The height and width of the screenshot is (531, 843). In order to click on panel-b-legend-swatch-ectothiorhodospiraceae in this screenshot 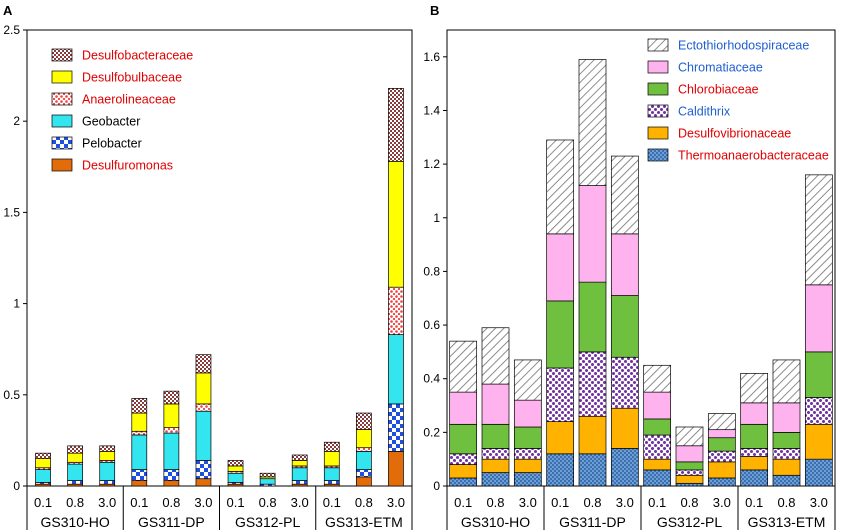, I will do `click(658, 45)`.